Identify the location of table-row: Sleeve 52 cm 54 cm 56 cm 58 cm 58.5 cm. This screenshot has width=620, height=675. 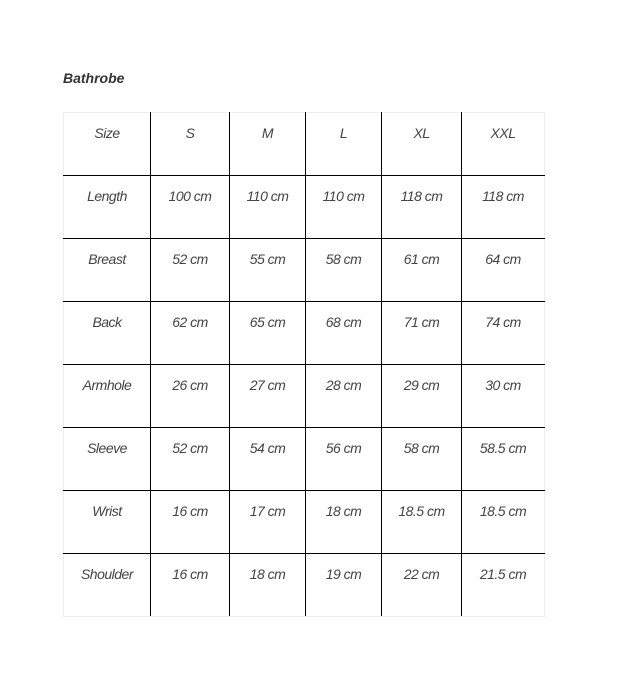
(304, 459).